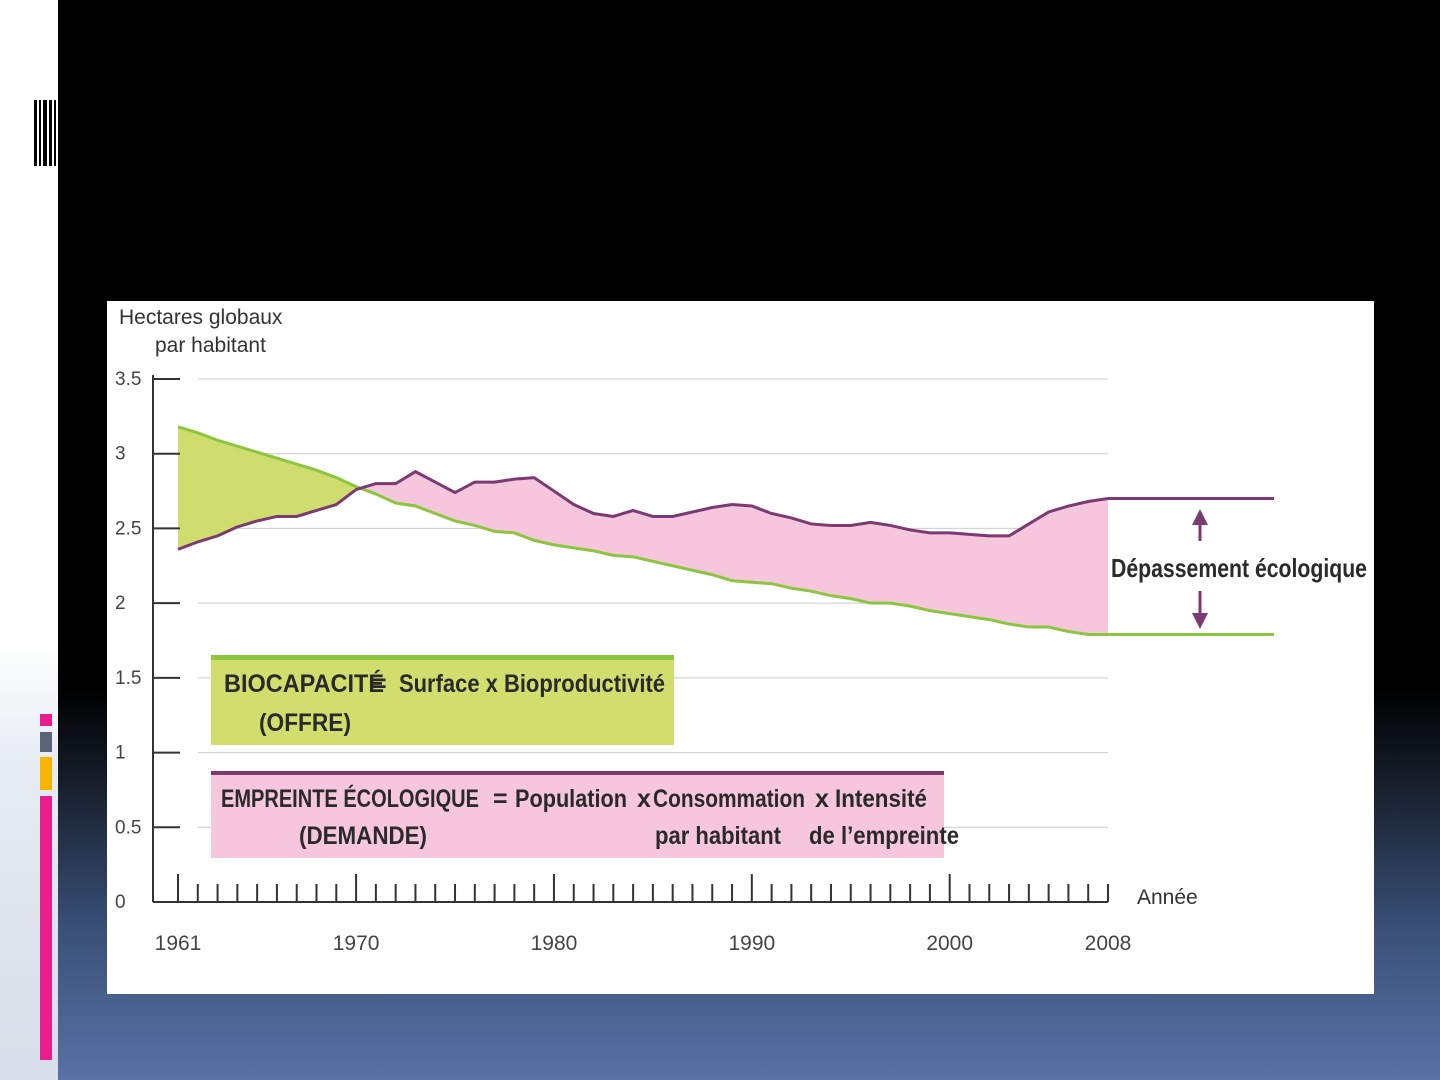  I want to click on legend-footprint-eq: =, so click(500, 799).